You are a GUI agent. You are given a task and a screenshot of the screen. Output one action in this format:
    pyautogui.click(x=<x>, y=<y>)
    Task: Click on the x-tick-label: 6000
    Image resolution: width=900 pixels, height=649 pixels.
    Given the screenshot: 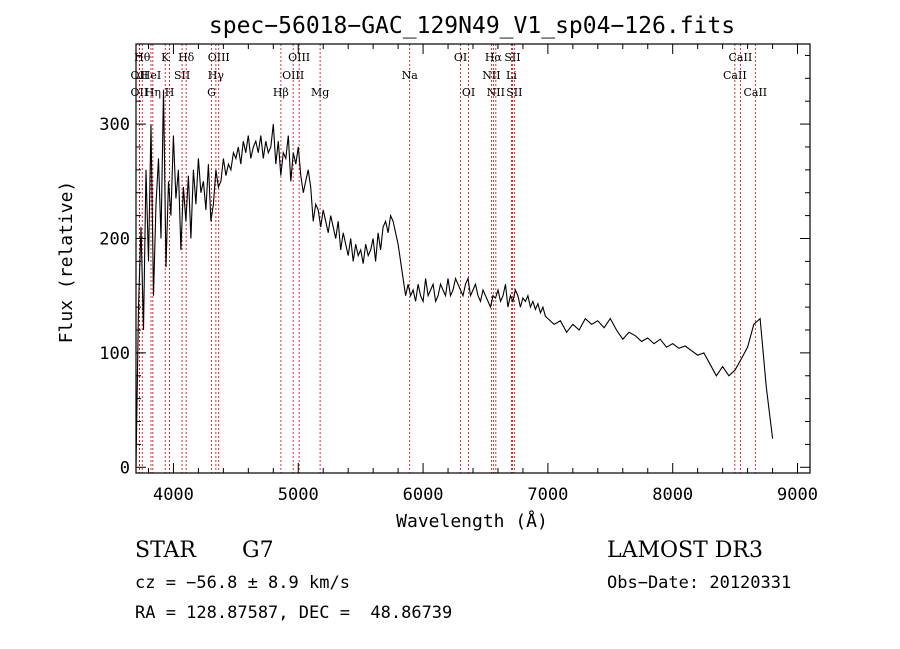 What is the action you would take?
    pyautogui.click(x=423, y=495)
    